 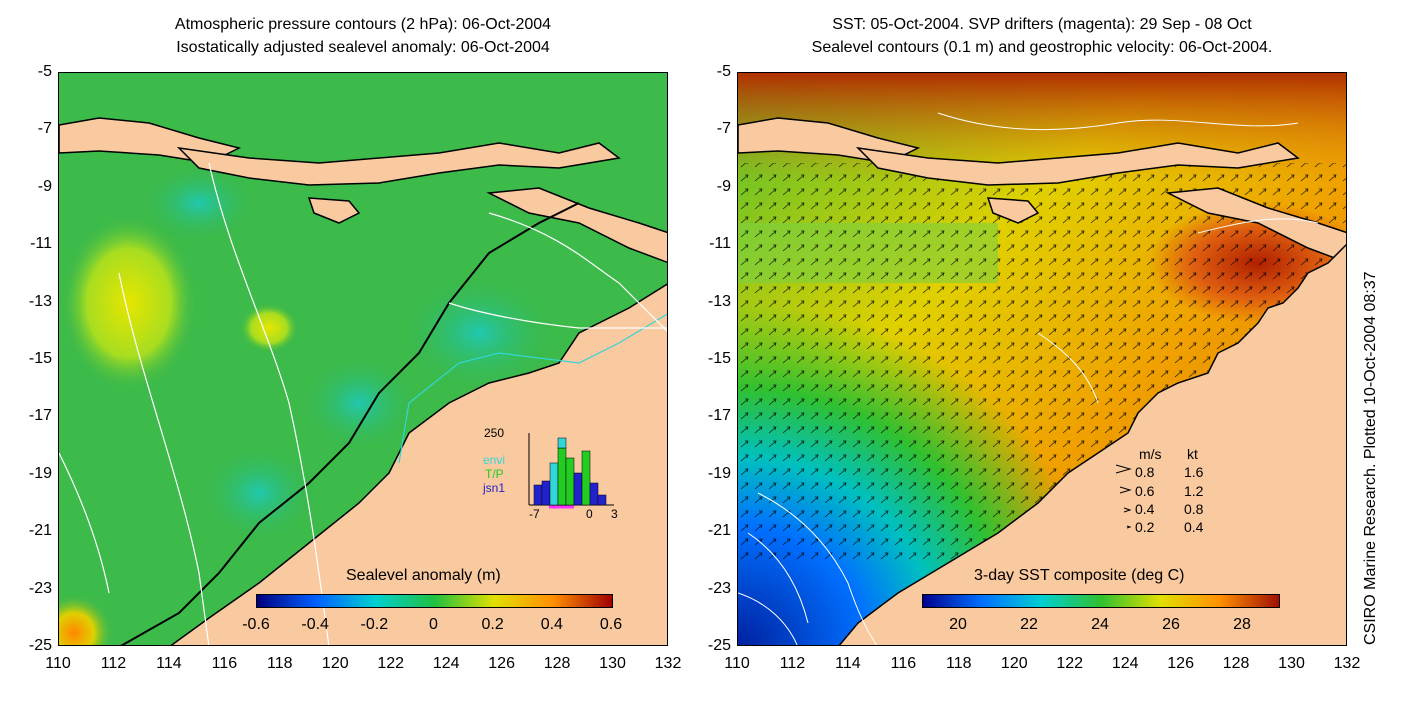 What do you see at coordinates (1101, 601) in the screenshot?
I see `right-colorbar` at bounding box center [1101, 601].